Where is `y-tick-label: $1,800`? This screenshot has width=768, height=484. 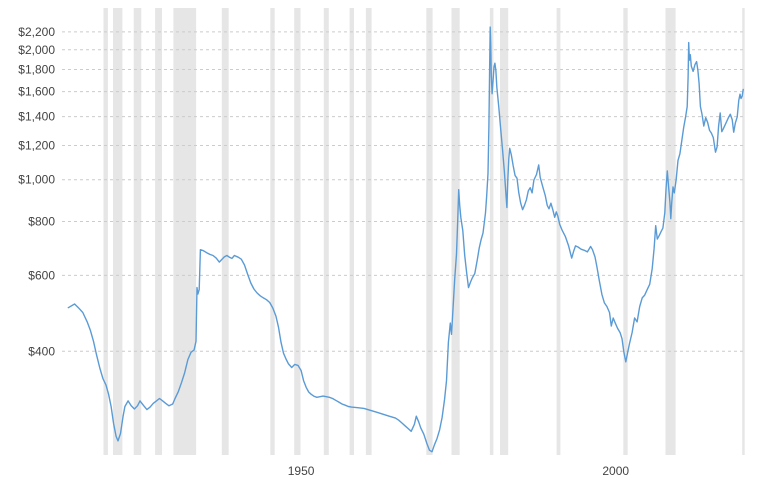
y-tick-label: $1,800 is located at coordinates (36, 70).